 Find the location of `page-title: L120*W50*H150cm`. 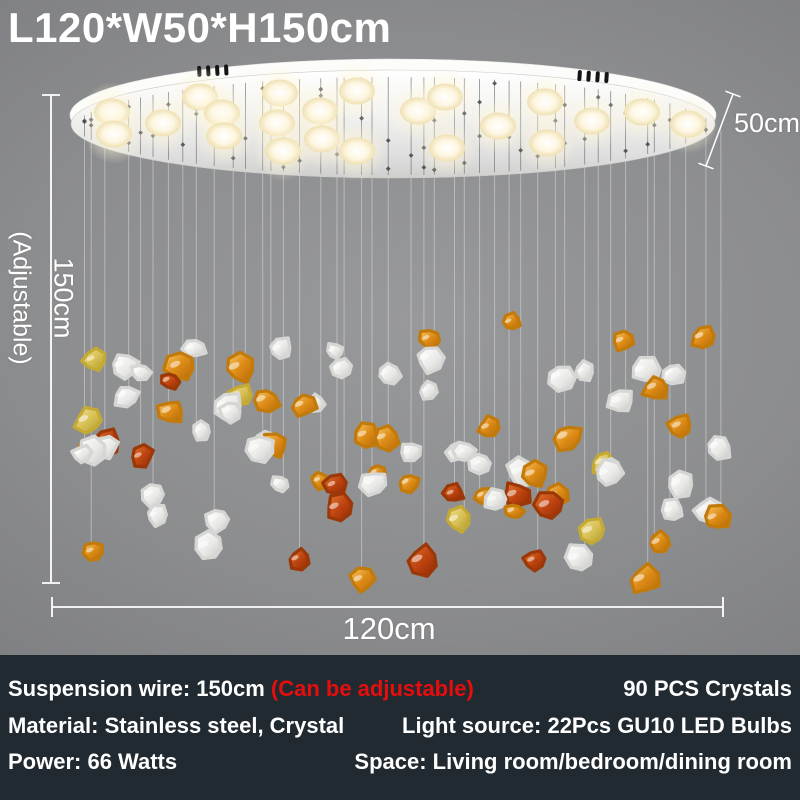

page-title: L120*W50*H150cm is located at coordinates (200, 27).